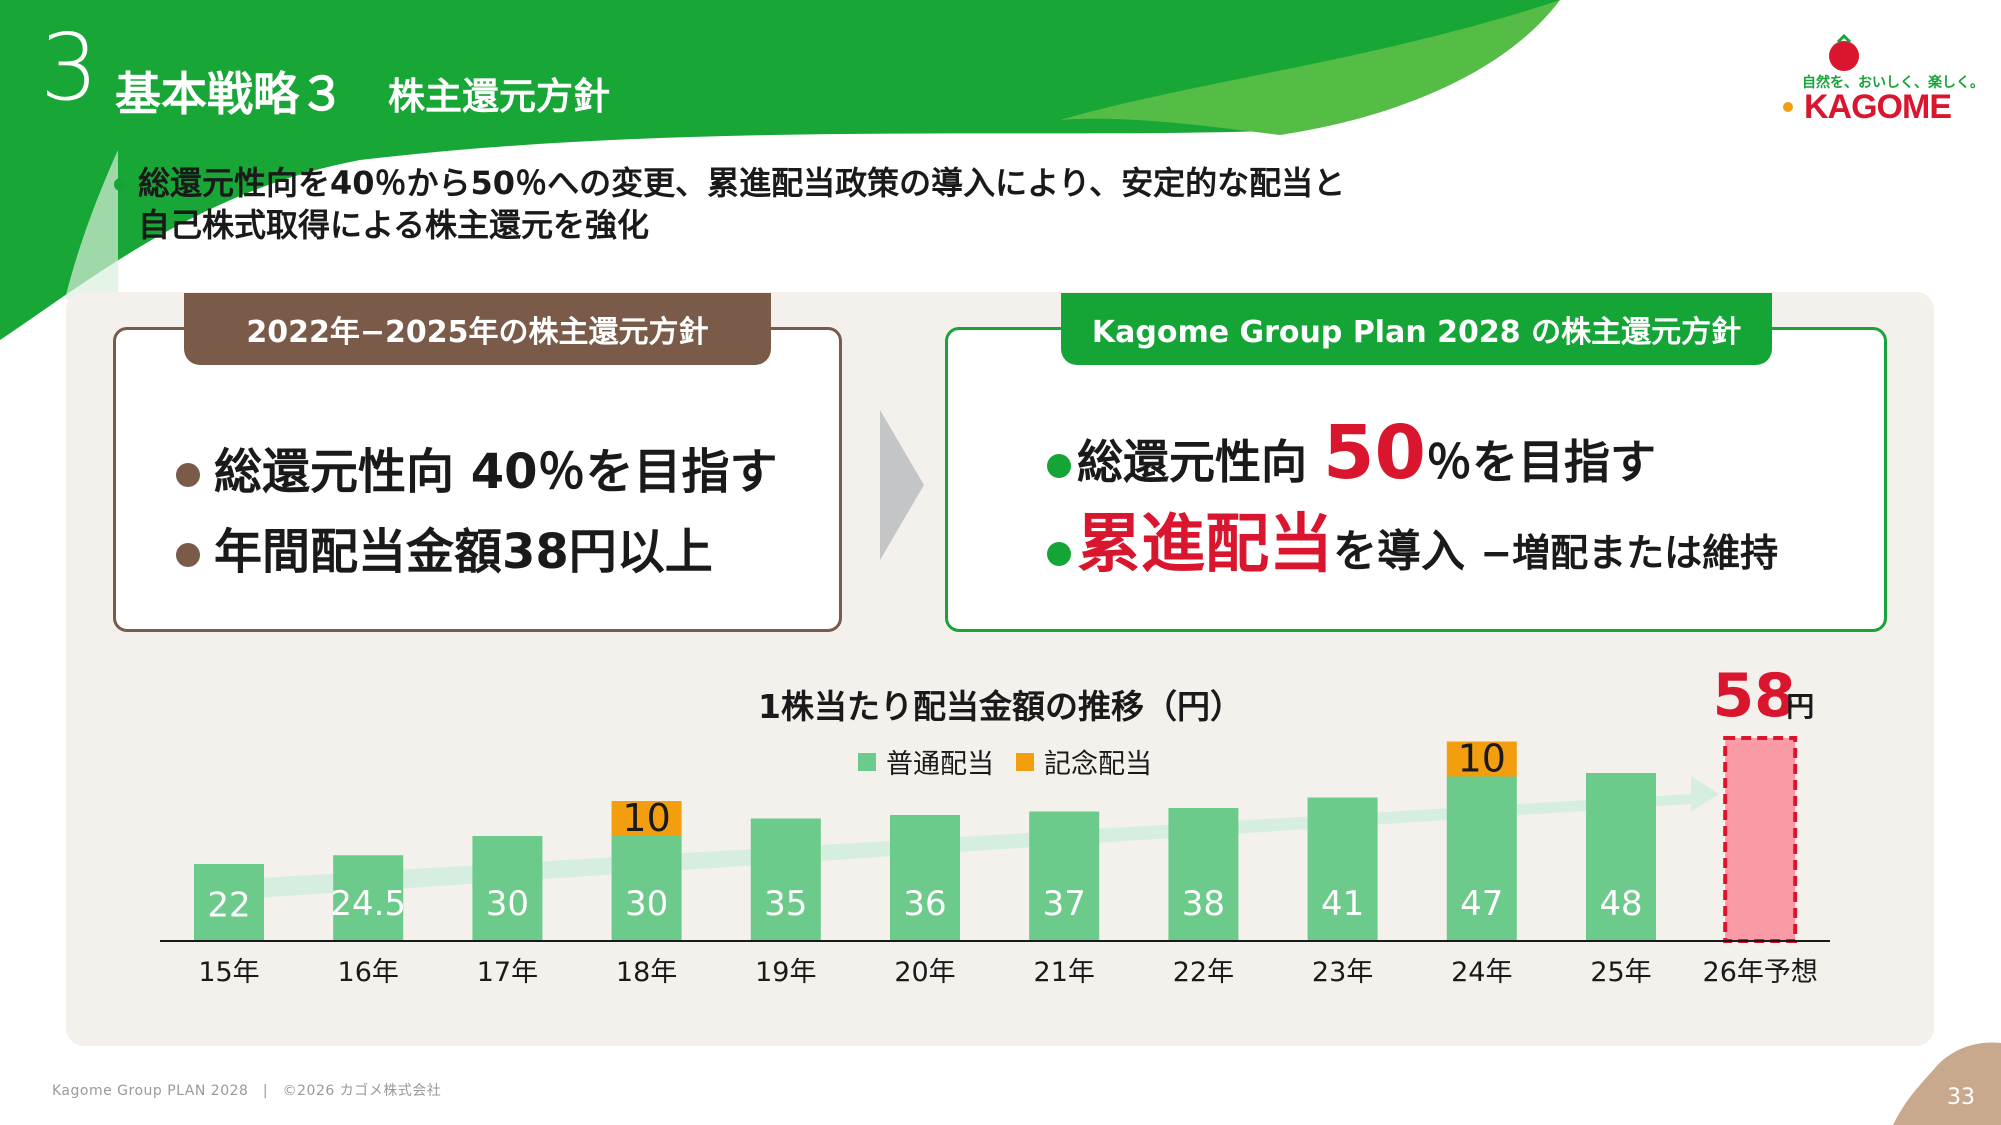  What do you see at coordinates (228, 972) in the screenshot?
I see `x-tick-label: 15年` at bounding box center [228, 972].